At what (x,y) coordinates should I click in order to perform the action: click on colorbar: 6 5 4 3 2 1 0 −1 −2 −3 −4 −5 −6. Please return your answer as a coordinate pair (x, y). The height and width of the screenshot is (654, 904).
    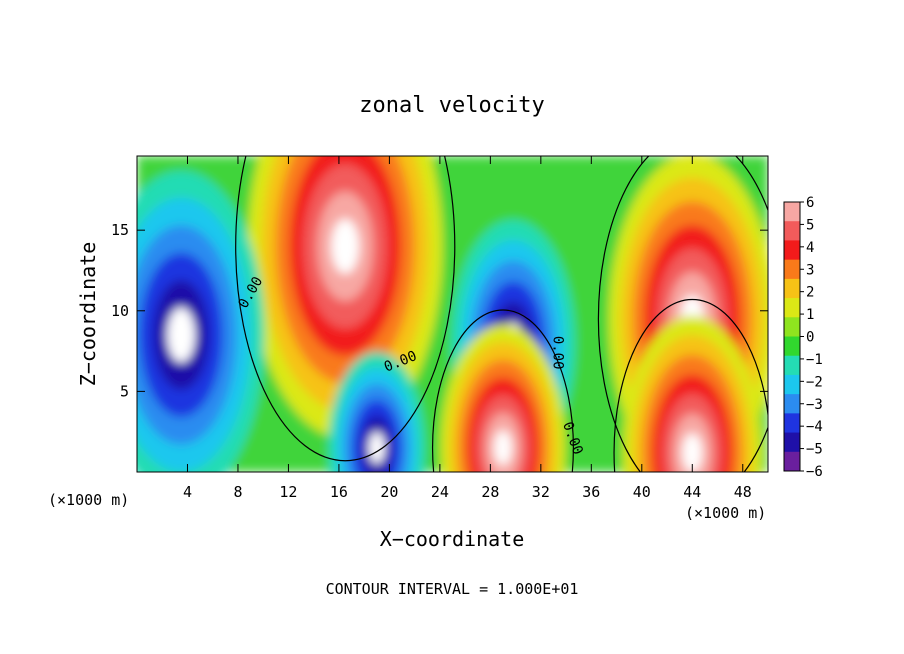
    Looking at the image, I should click on (803, 337).